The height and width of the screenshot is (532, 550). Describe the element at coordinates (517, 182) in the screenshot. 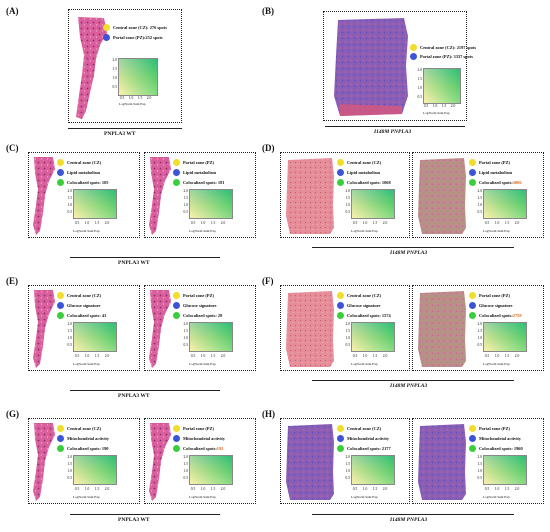

I see `highlight-count: 3006` at that location.